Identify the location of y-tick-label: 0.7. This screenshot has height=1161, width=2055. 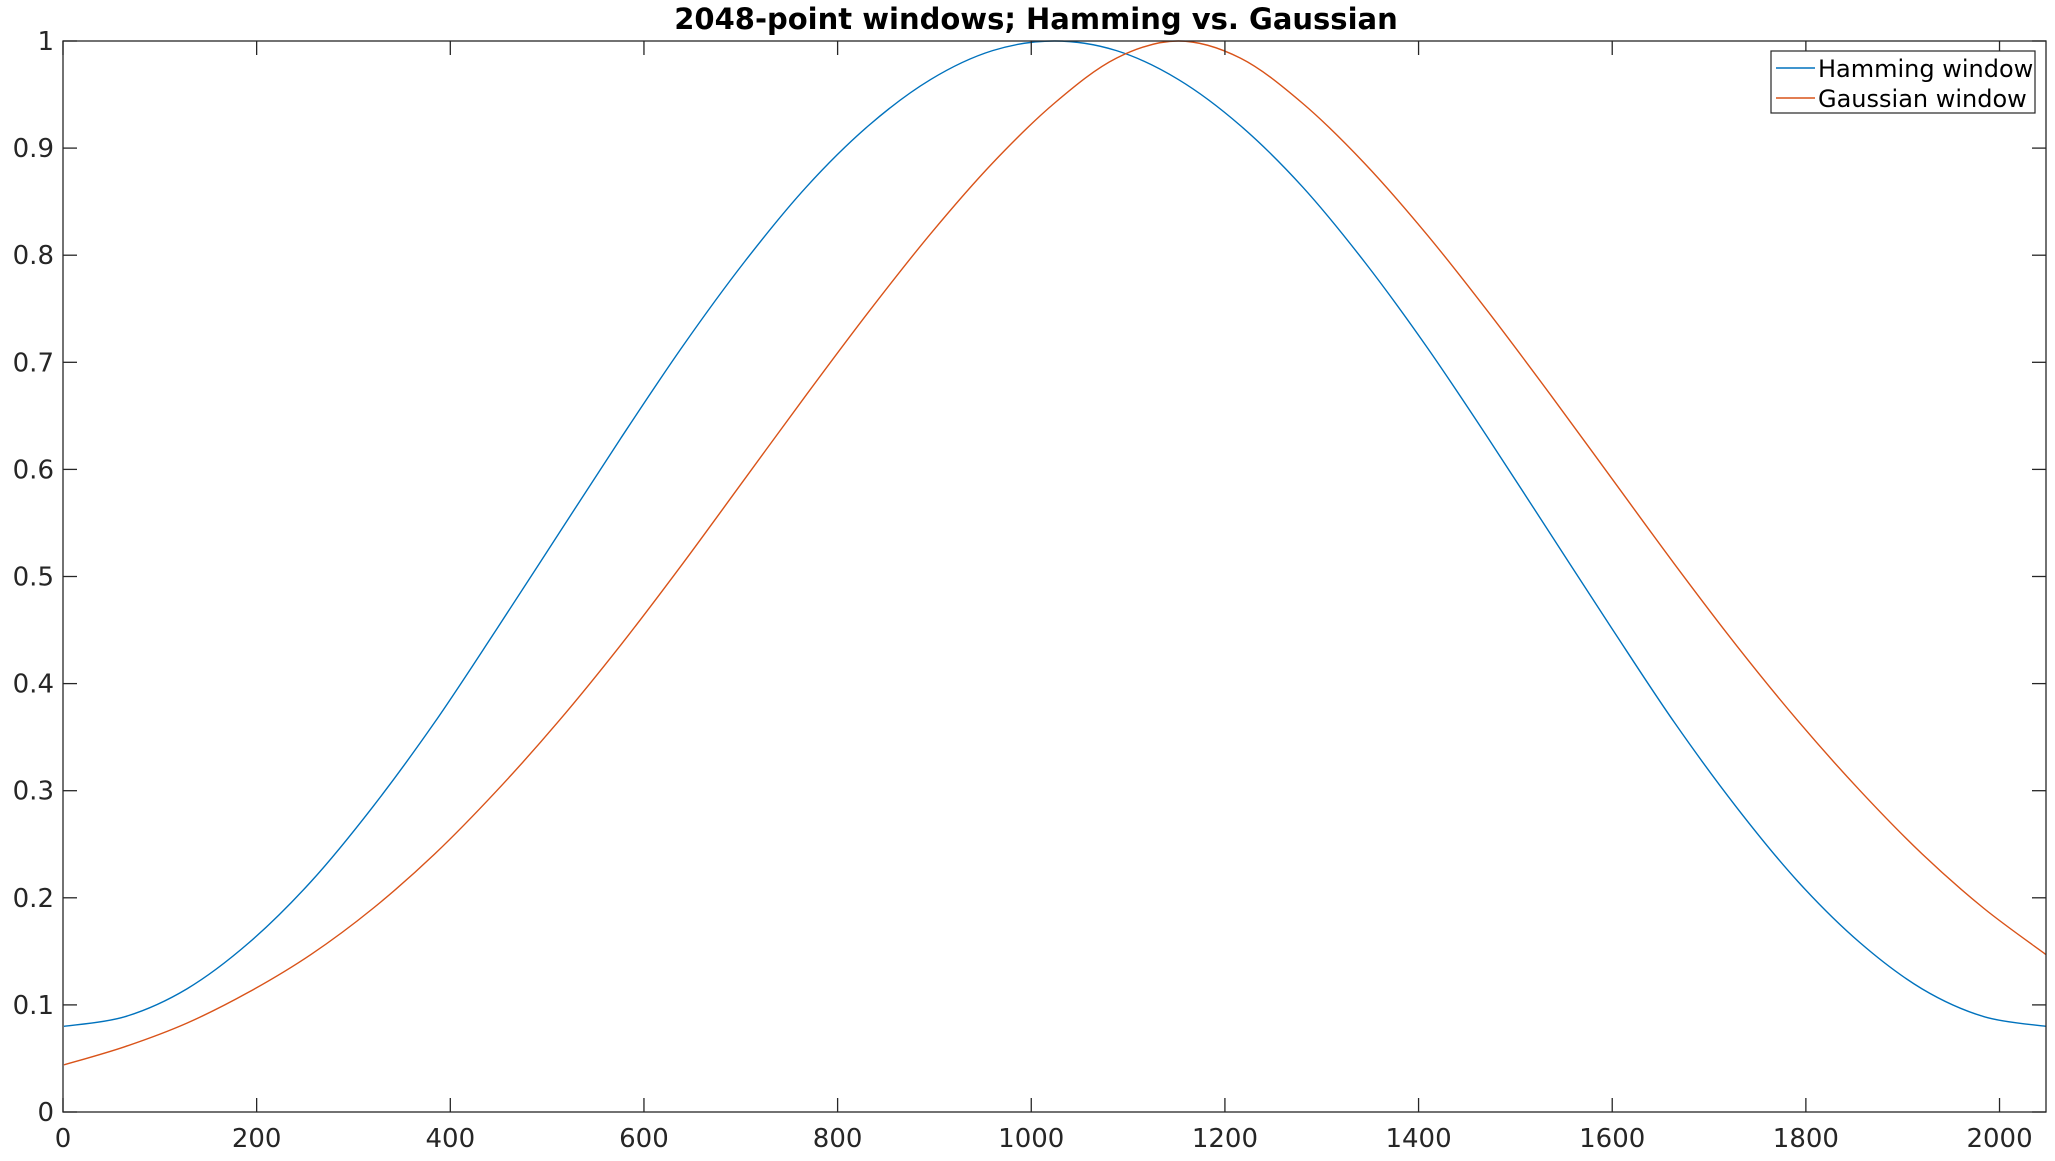
(33, 363).